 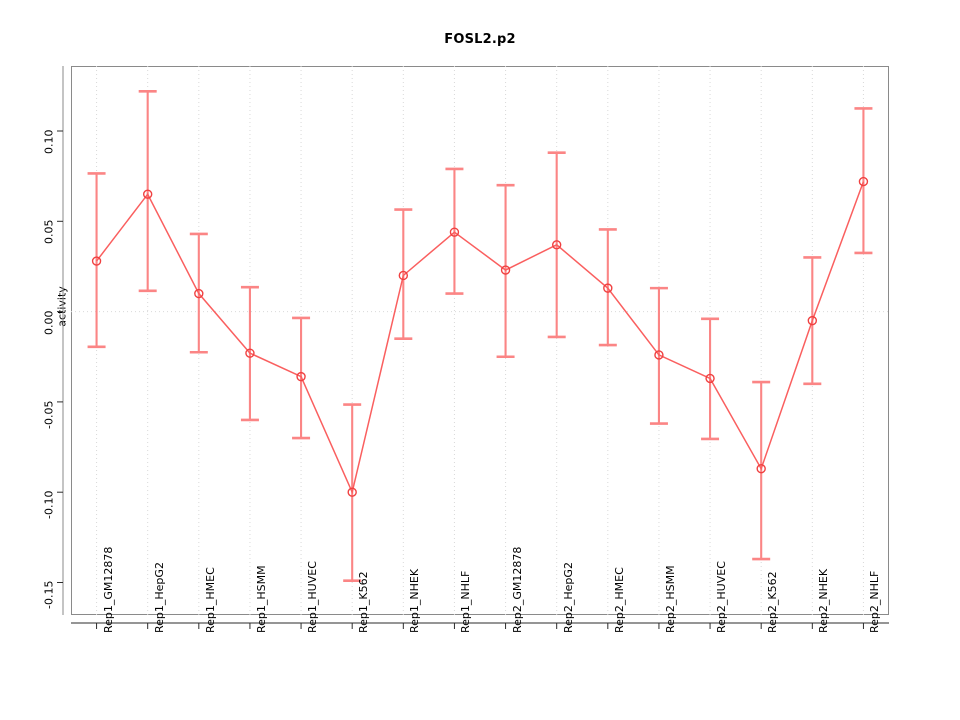 What do you see at coordinates (62, 306) in the screenshot?
I see `y-axis-label: activity` at bounding box center [62, 306].